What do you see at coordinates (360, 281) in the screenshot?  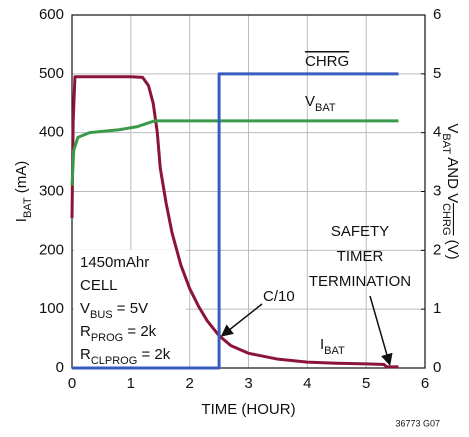 I see `annotation: TERMINATION` at bounding box center [360, 281].